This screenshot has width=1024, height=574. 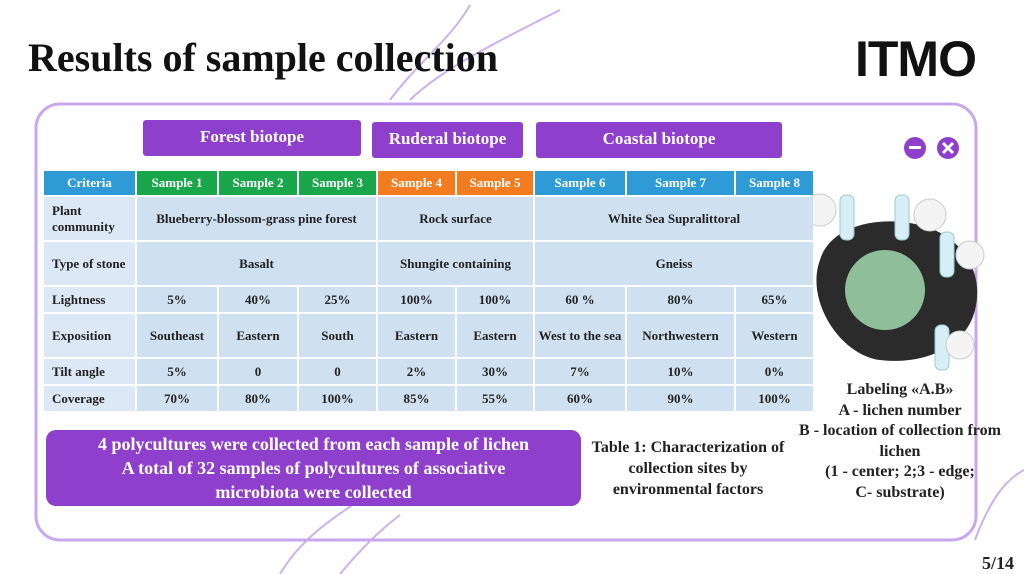 What do you see at coordinates (337, 183) in the screenshot?
I see `header-cell: Sample 3` at bounding box center [337, 183].